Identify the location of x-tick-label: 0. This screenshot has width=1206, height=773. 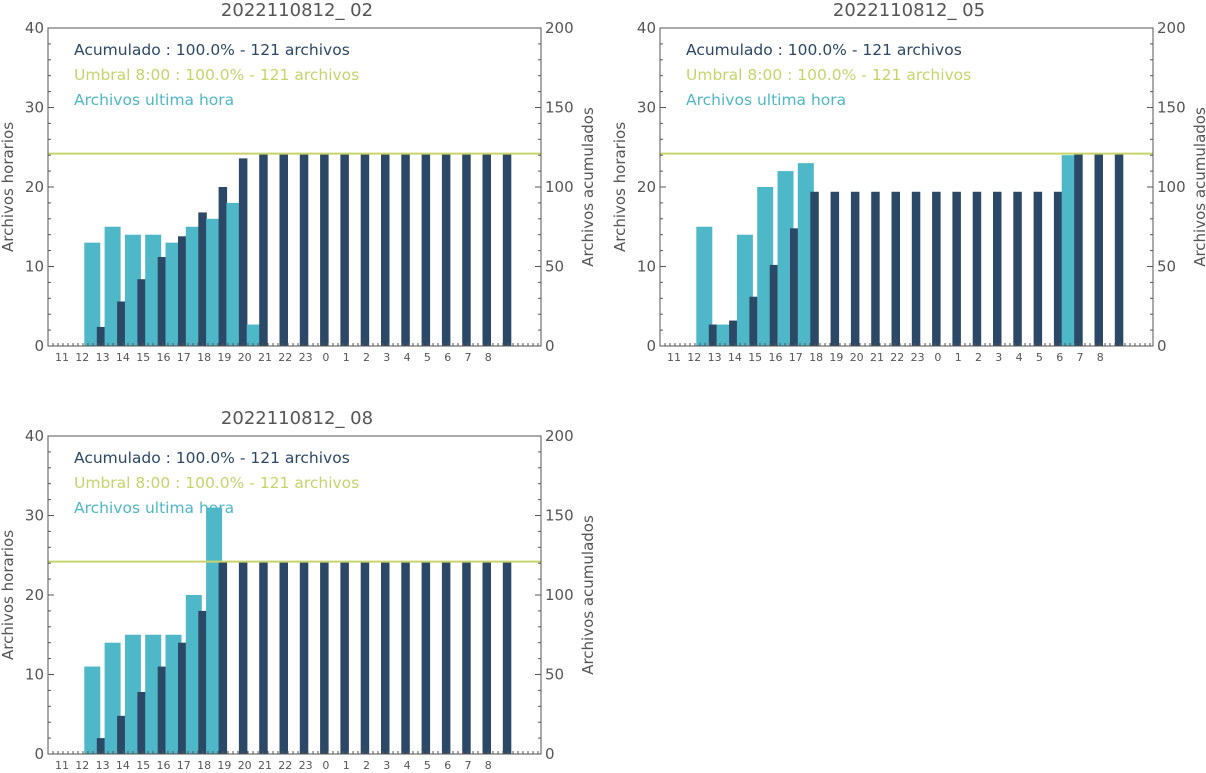
(325, 765).